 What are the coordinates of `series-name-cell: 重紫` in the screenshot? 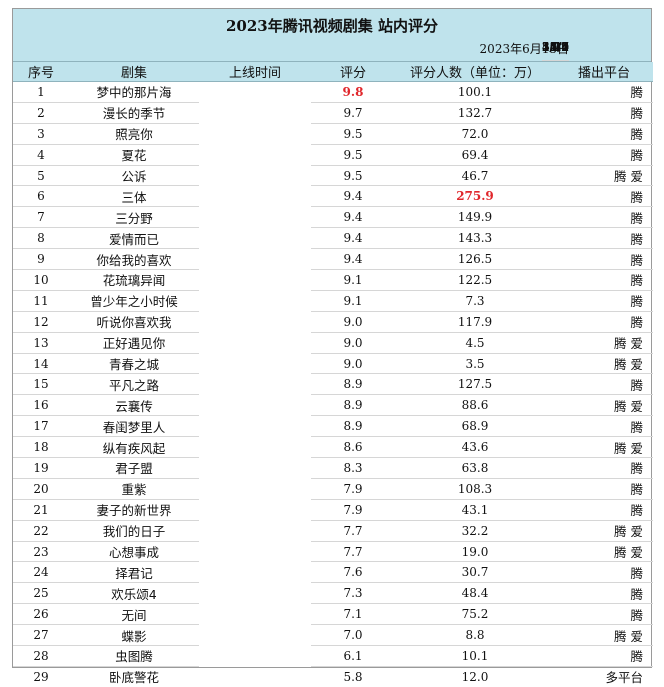 It's located at (134, 489).